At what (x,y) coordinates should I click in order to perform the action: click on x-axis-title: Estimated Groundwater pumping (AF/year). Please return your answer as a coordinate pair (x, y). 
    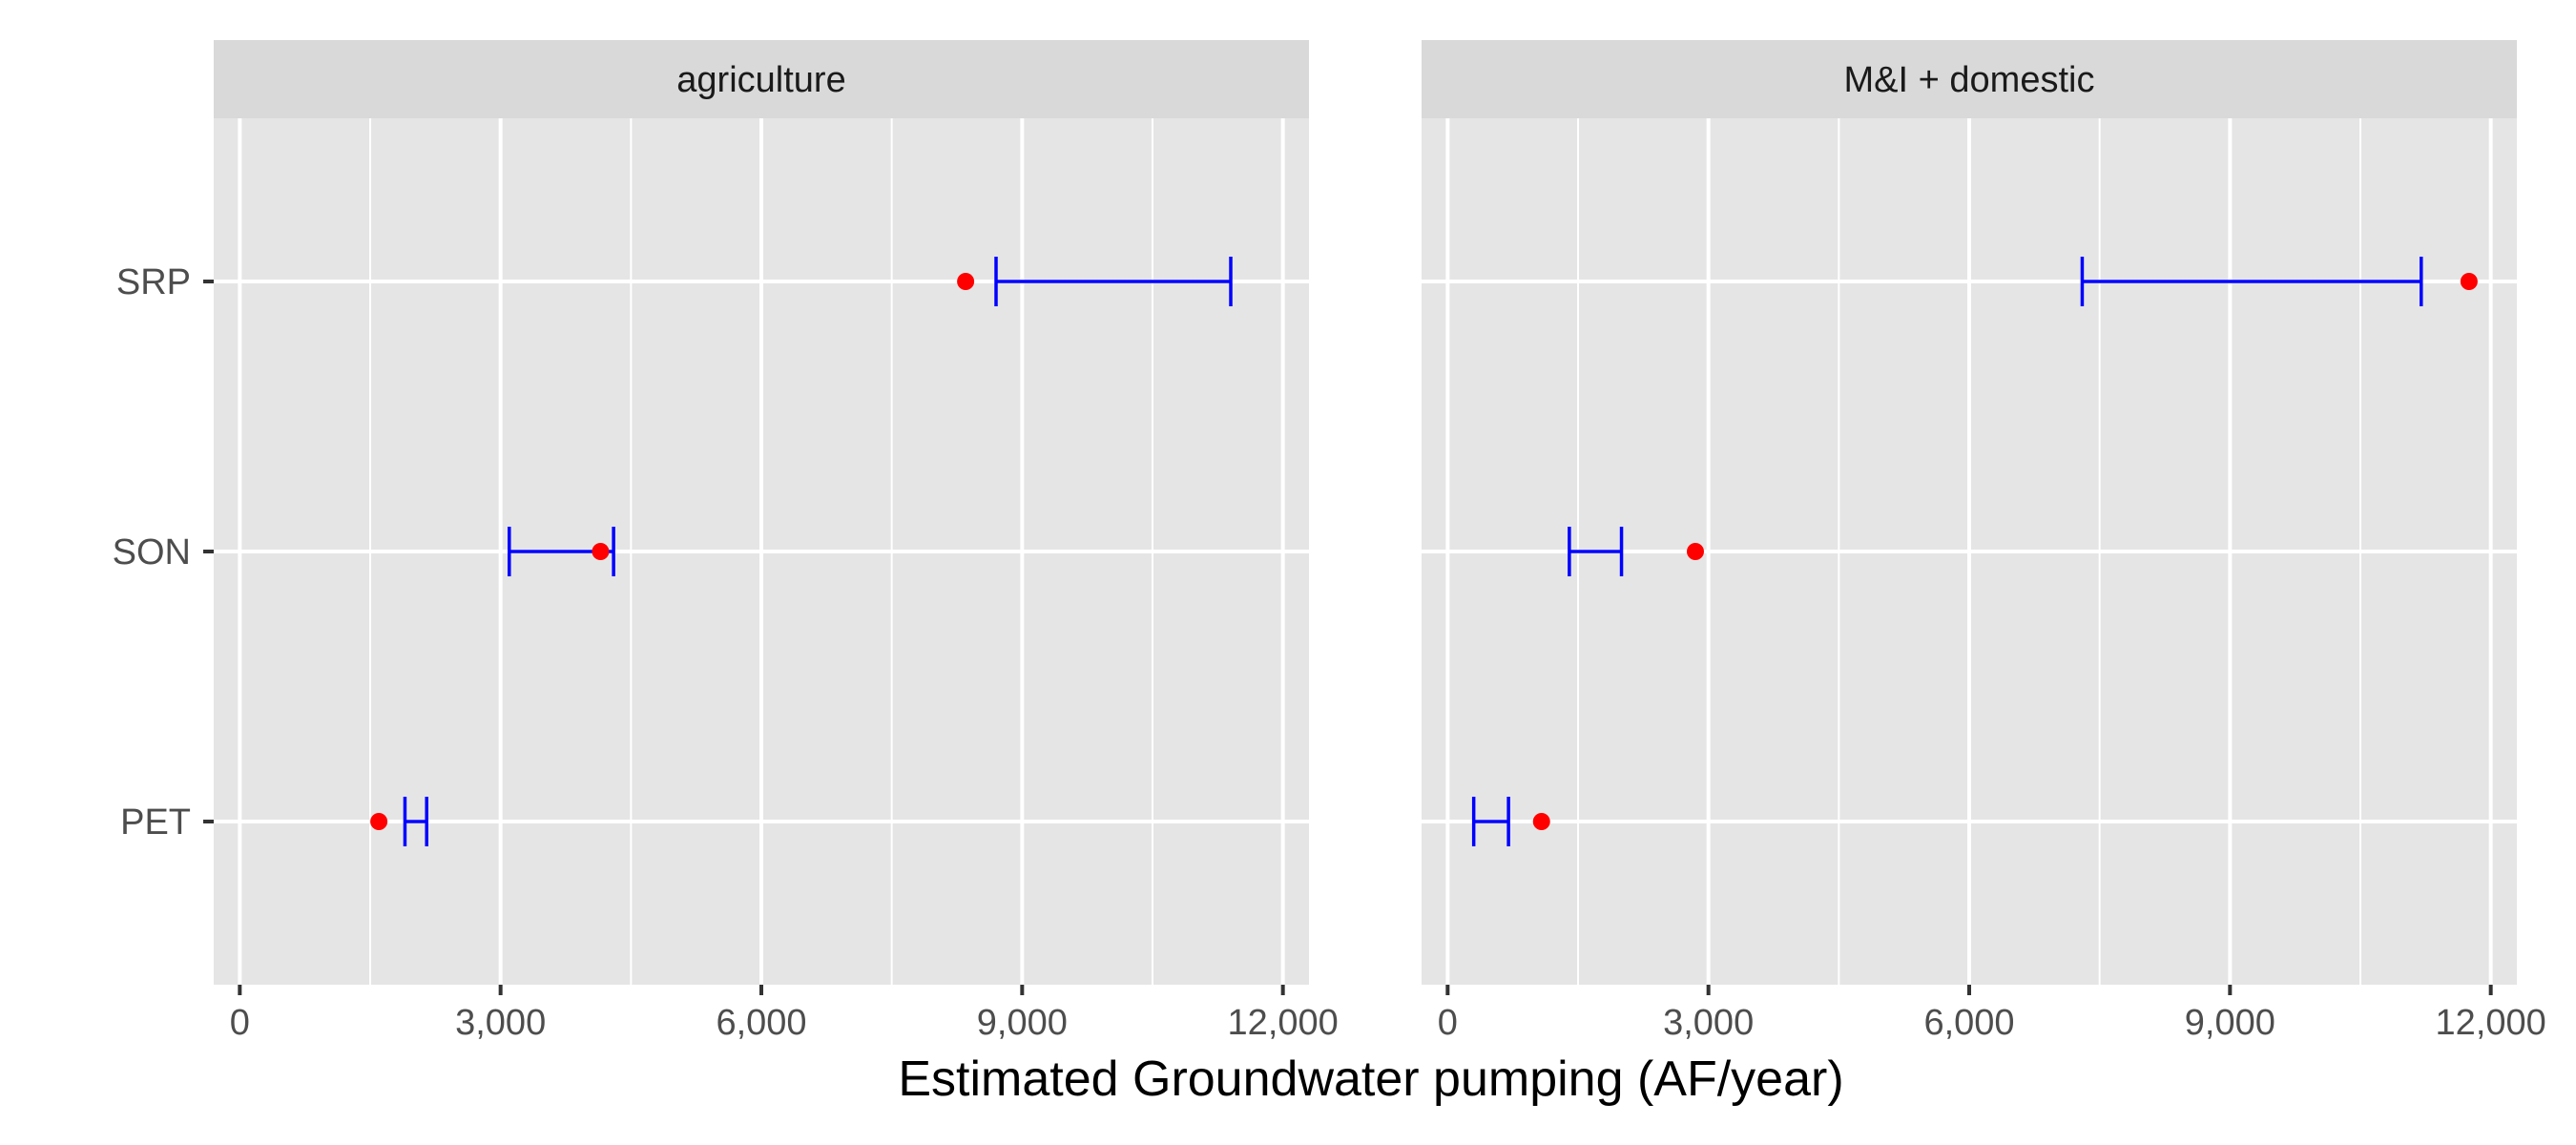
    Looking at the image, I should click on (1370, 1079).